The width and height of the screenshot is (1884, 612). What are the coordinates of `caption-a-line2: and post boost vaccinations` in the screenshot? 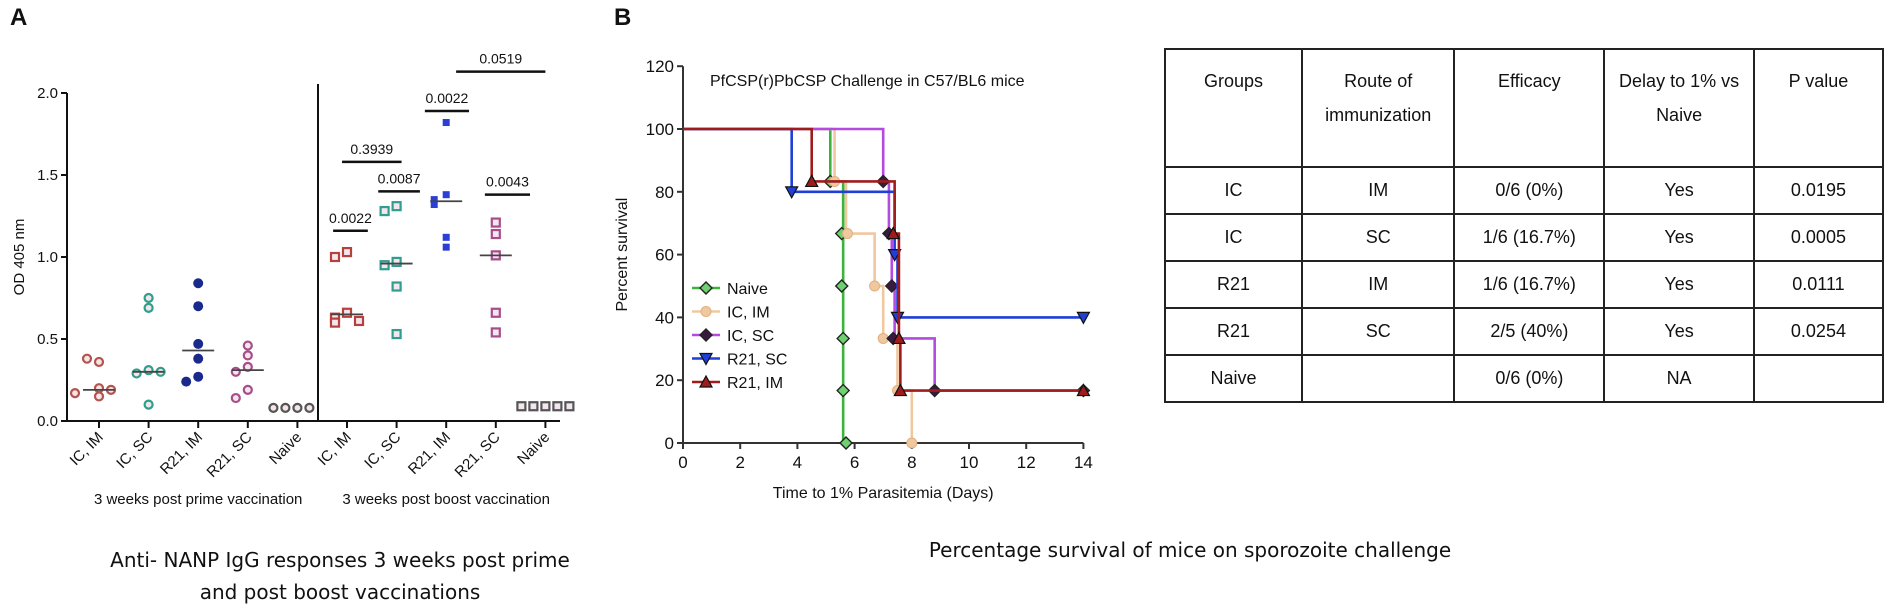 It's located at (340, 592).